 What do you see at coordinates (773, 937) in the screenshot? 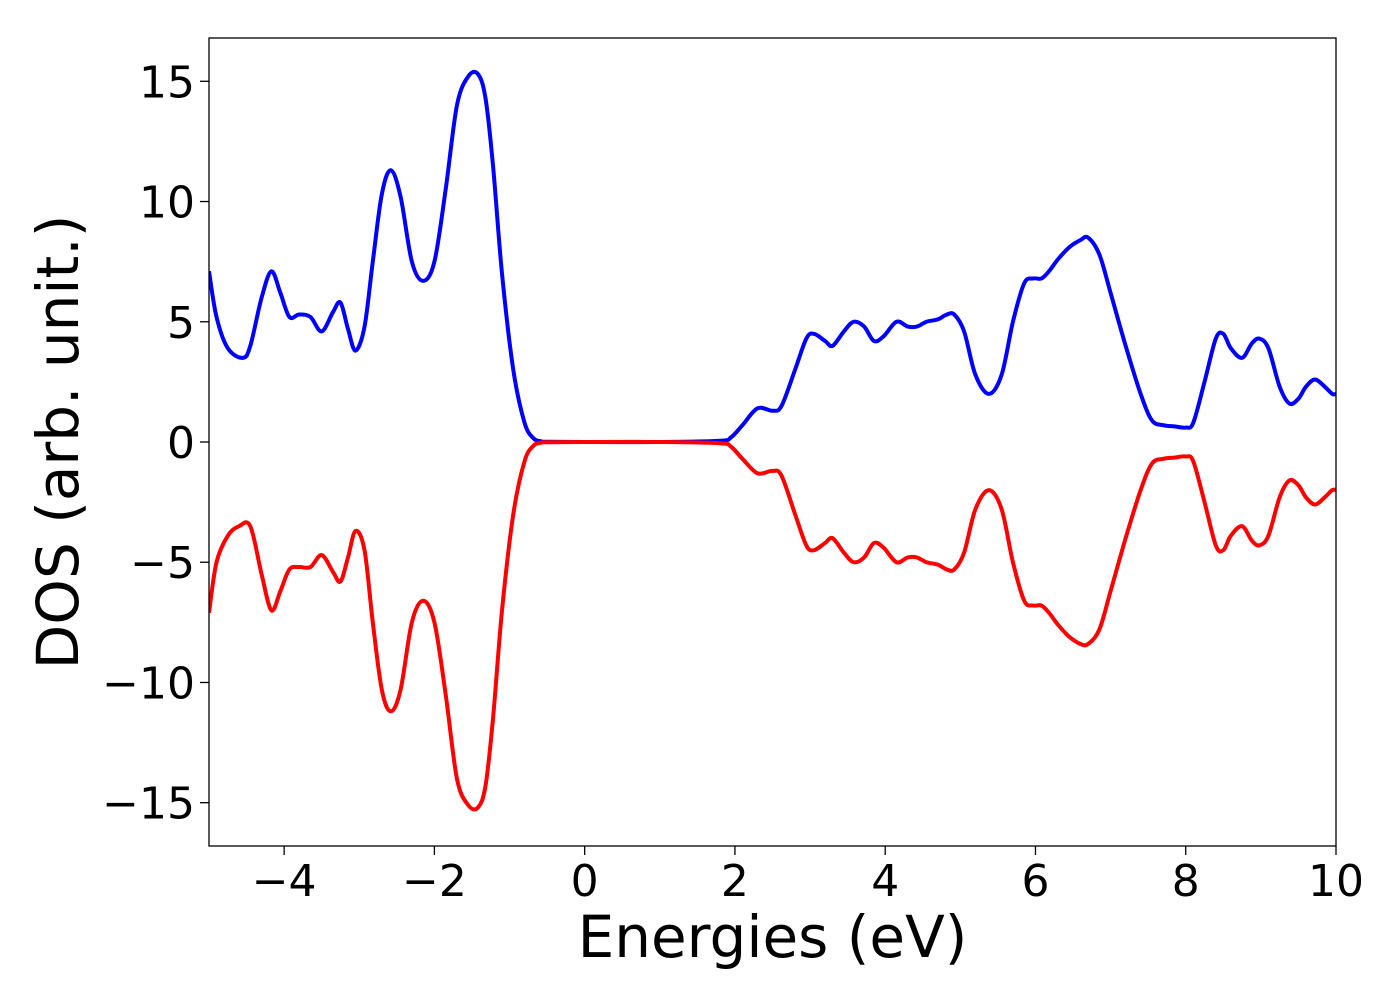
I see `x-axis-label: Energies (eV)` at bounding box center [773, 937].